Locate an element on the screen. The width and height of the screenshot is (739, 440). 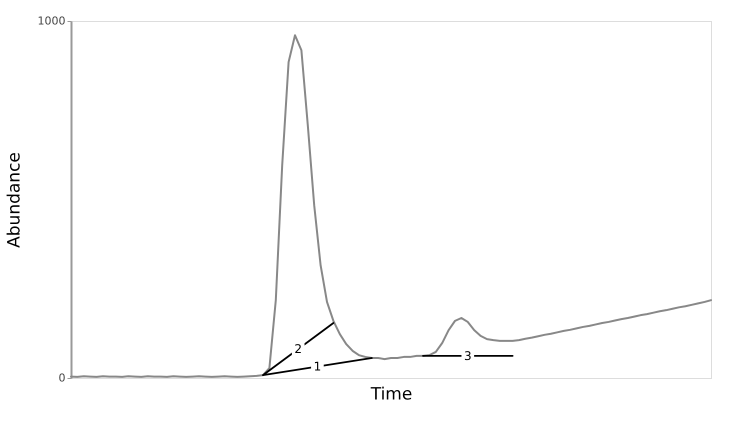
x-axis-title: Time is located at coordinates (391, 394).